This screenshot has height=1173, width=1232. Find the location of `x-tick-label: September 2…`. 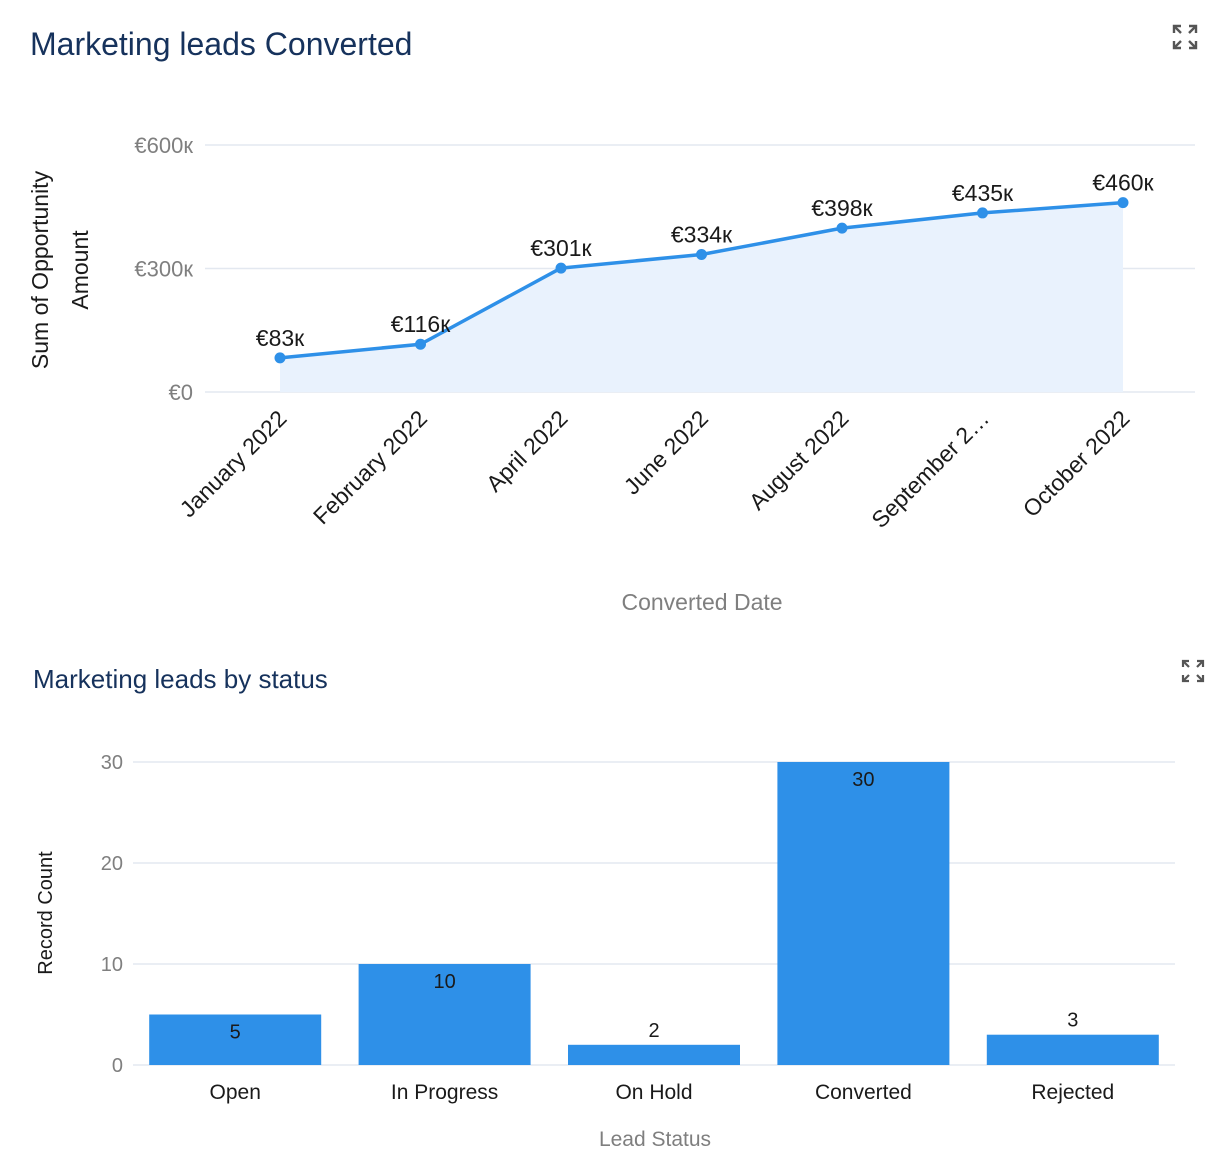

x-tick-label: September 2… is located at coordinates (930, 469).